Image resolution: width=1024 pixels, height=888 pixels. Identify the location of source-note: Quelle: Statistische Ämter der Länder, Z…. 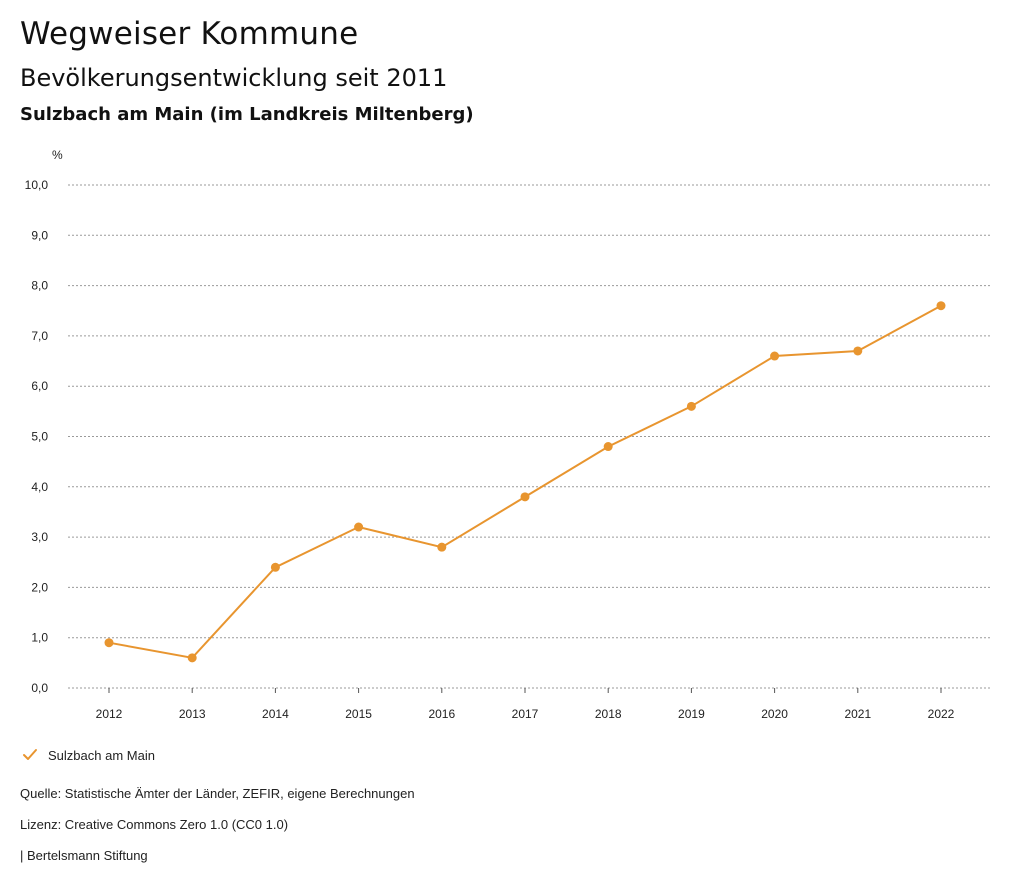
(217, 793).